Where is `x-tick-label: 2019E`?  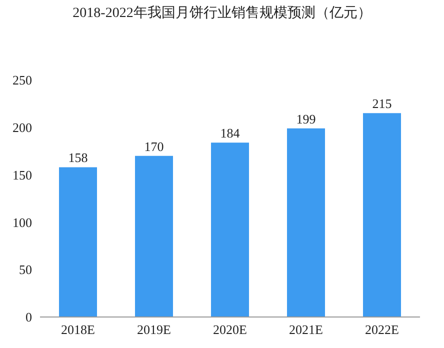 x-tick-label: 2019E is located at coordinates (154, 330).